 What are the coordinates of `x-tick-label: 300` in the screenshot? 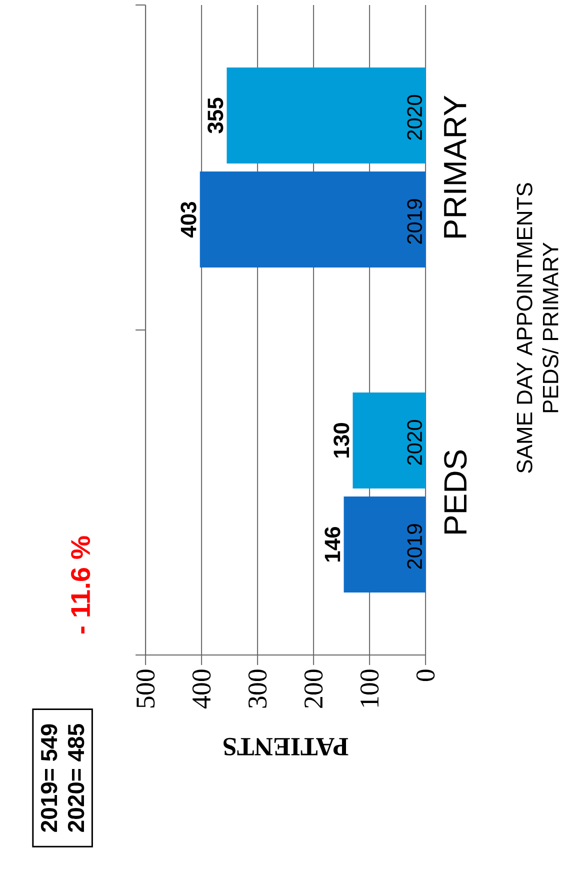 It's located at (257, 689).